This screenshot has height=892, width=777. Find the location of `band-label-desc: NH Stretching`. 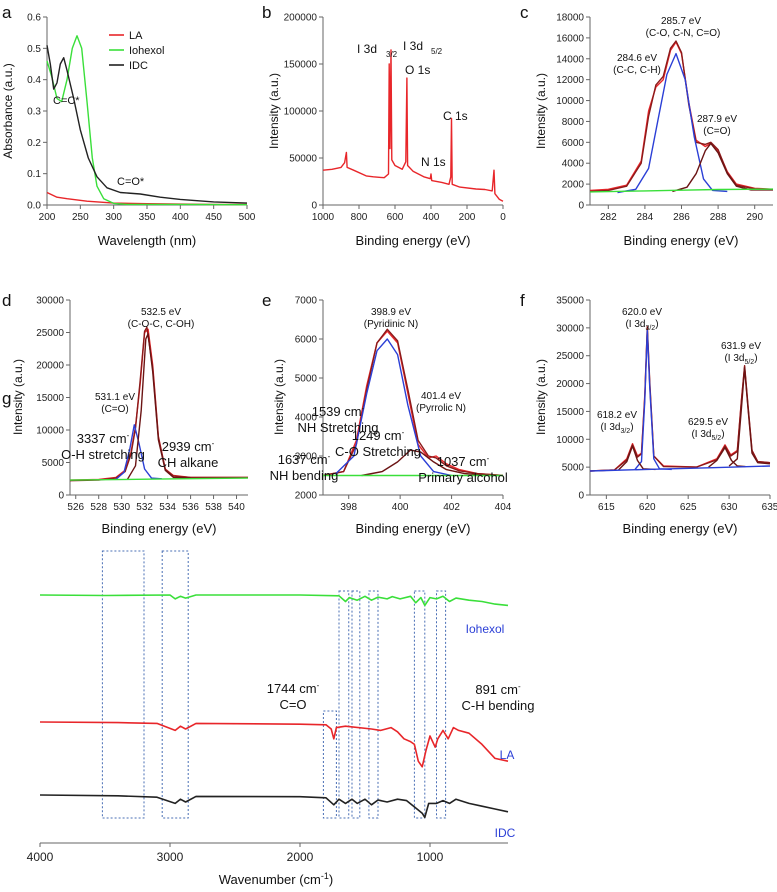

band-label-desc: NH Stretching is located at coordinates (338, 427).